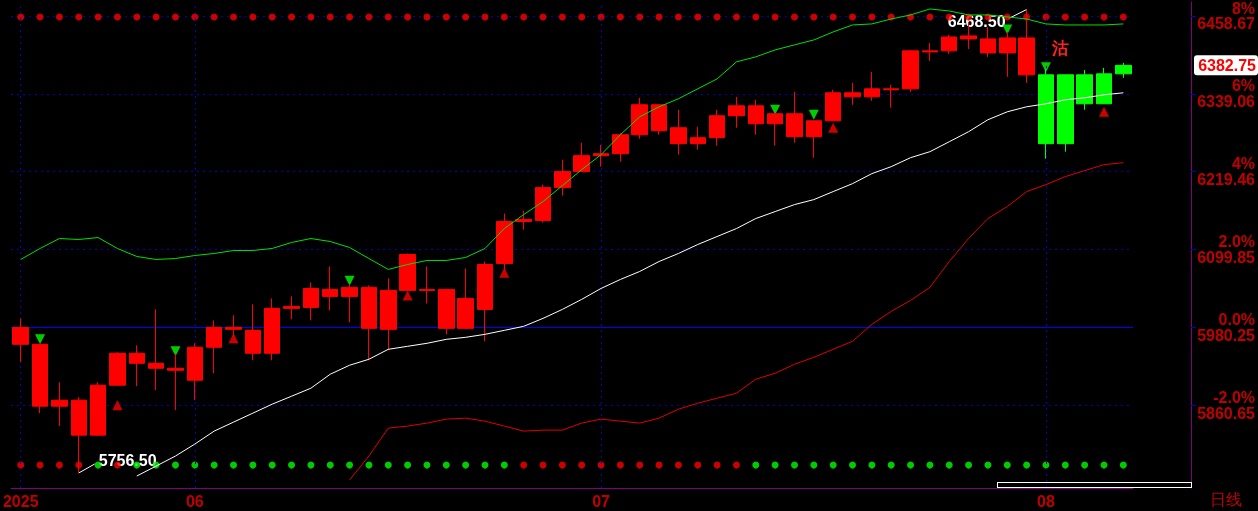 This screenshot has width=1258, height=511. I want to click on annotation: 6468.50, so click(976, 22).